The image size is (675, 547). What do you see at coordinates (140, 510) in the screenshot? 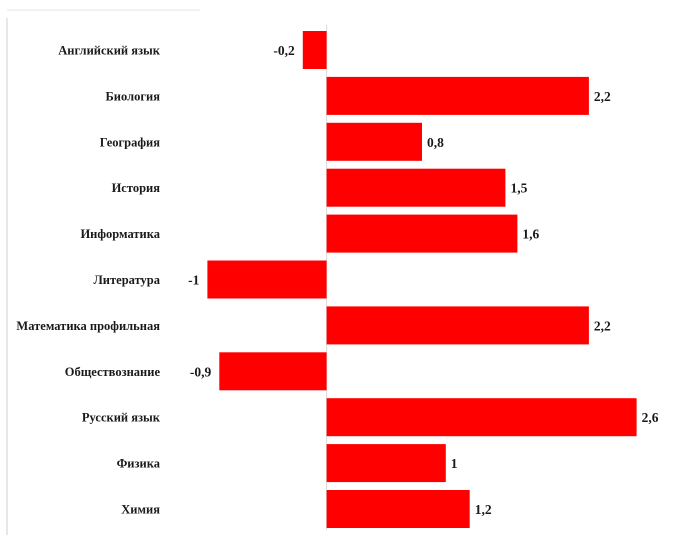
I see `category-label: Химия` at bounding box center [140, 510].